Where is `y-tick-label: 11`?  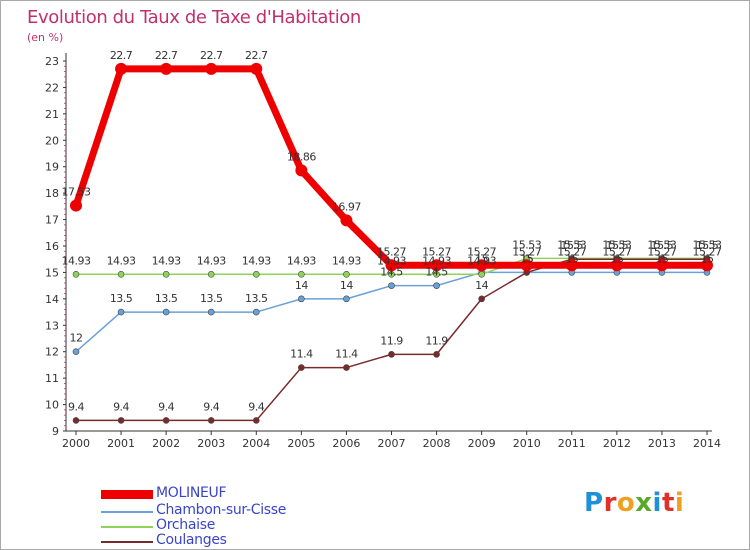 y-tick-label: 11 is located at coordinates (52, 378).